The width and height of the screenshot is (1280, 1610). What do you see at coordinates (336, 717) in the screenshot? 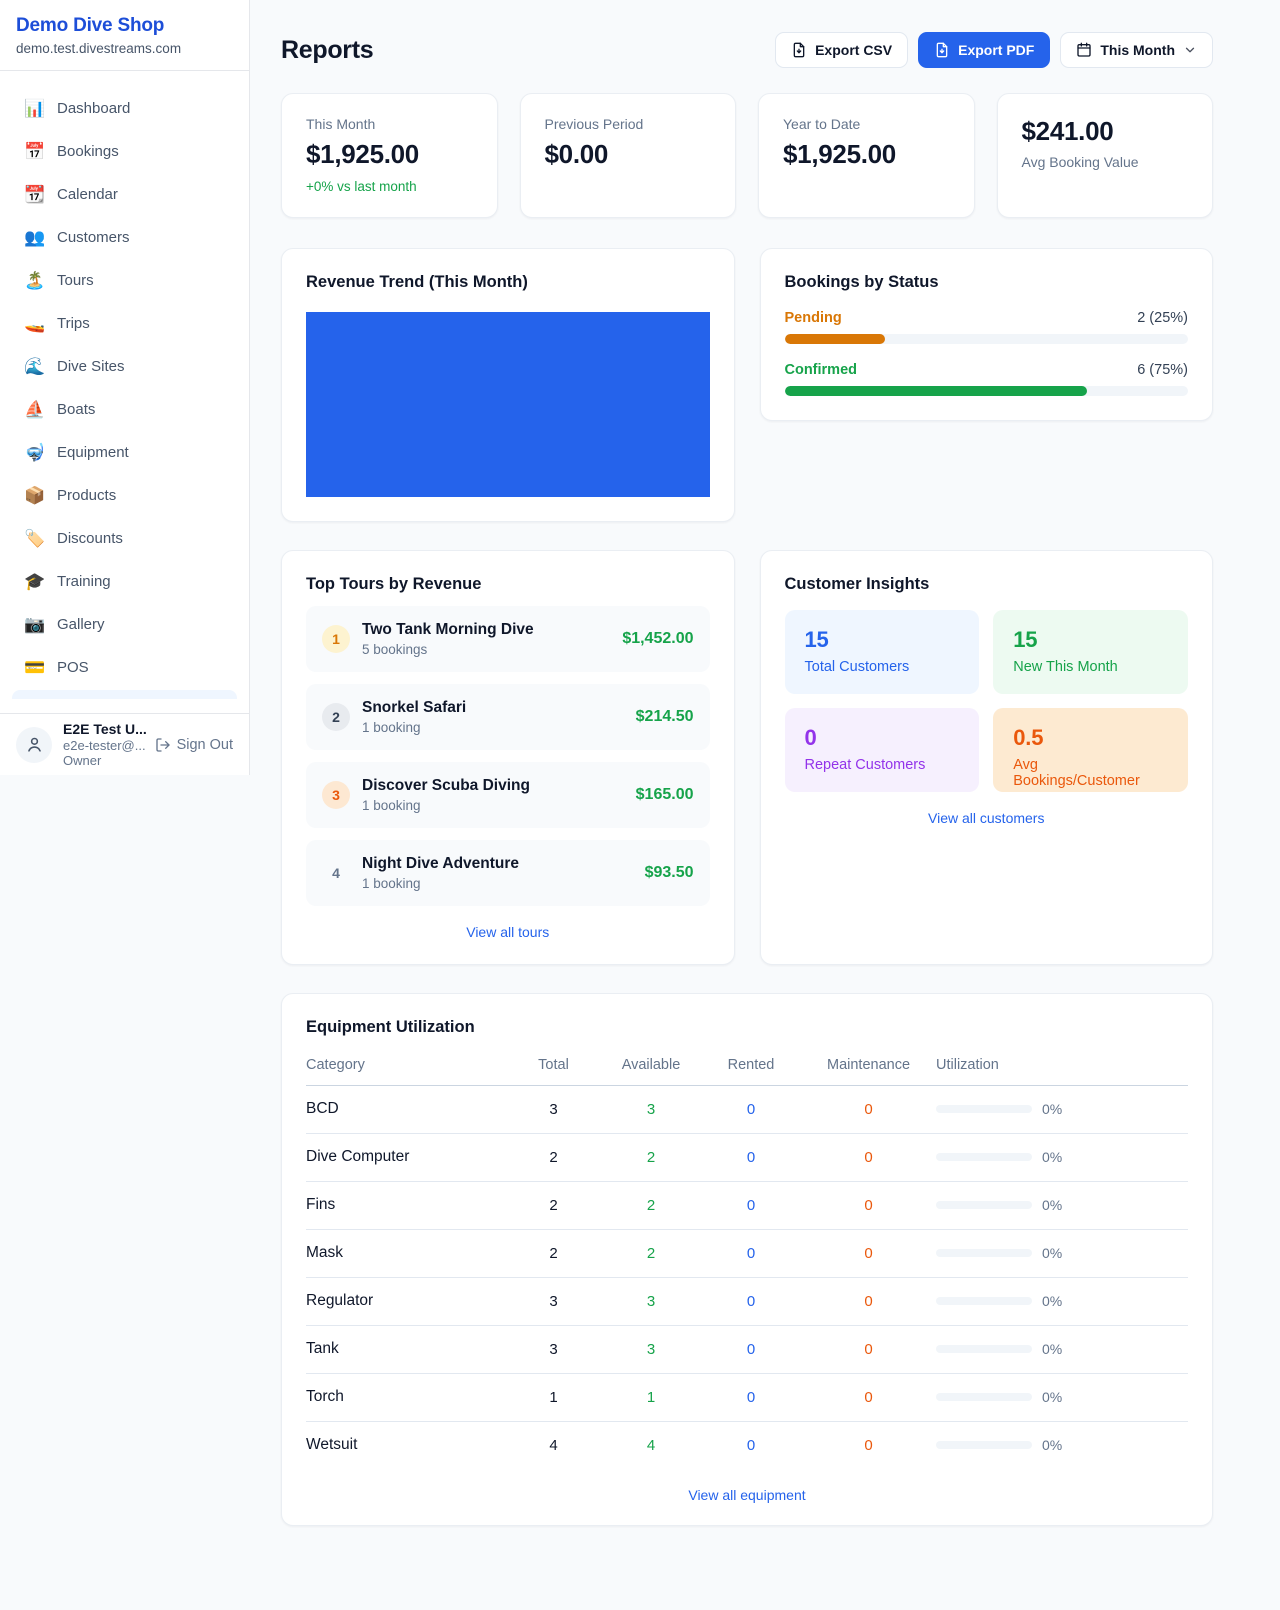
I see `rank-badge: 2` at bounding box center [336, 717].